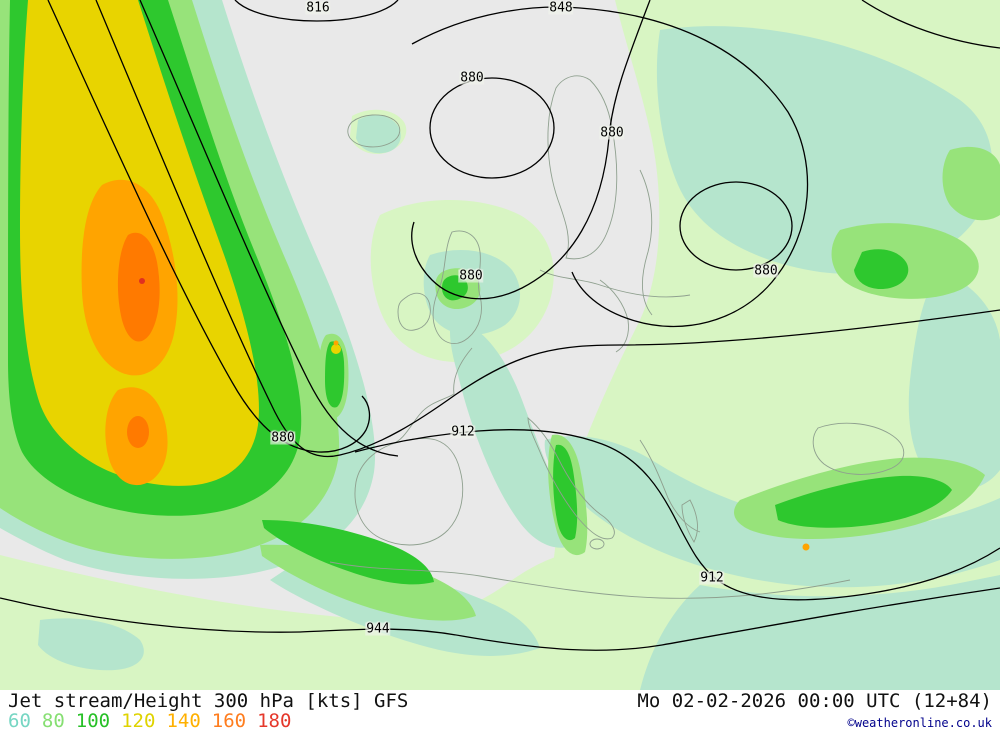 The width and height of the screenshot is (1000, 733). What do you see at coordinates (93, 721) in the screenshot?
I see `legend-value-100: 100` at bounding box center [93, 721].